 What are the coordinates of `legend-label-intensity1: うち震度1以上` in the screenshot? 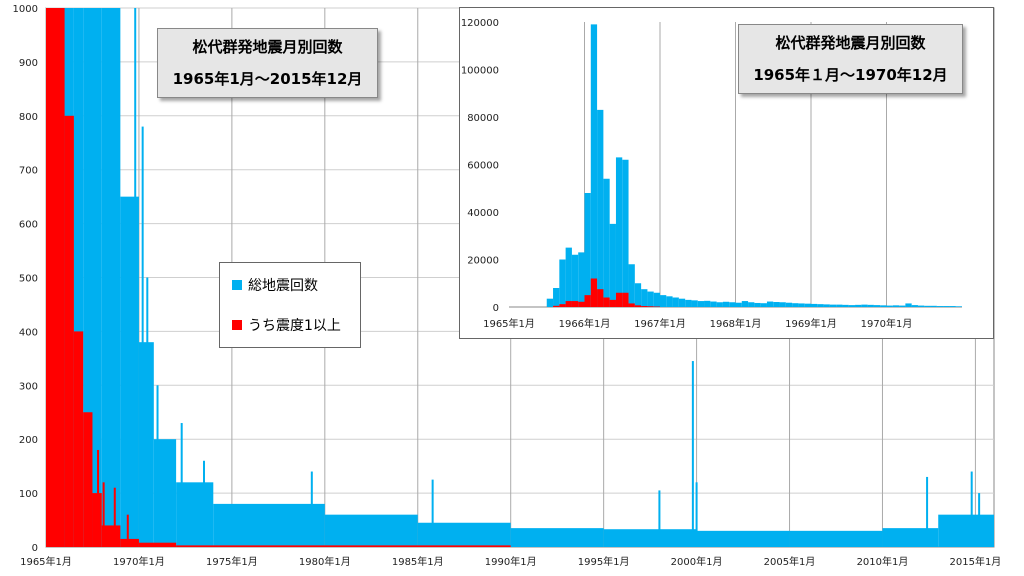 It's located at (294, 326).